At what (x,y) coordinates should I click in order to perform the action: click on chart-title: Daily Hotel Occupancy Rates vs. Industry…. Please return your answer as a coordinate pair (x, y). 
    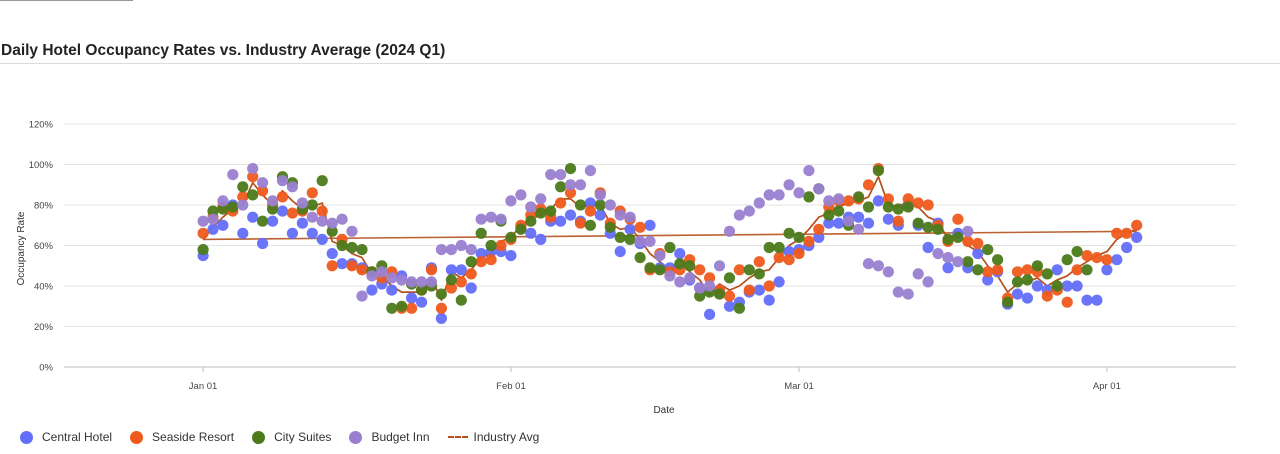
    Looking at the image, I should click on (223, 50).